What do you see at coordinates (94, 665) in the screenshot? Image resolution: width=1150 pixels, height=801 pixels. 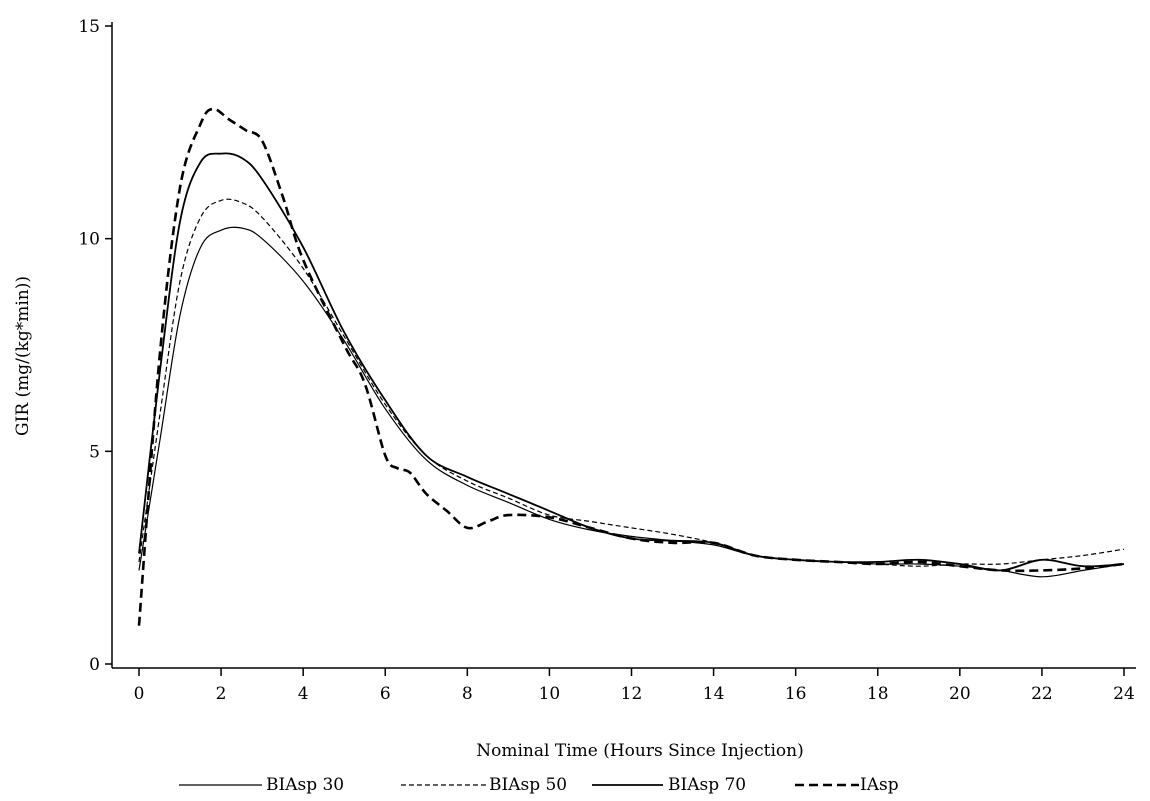 I see `y-tick-label: 0` at bounding box center [94, 665].